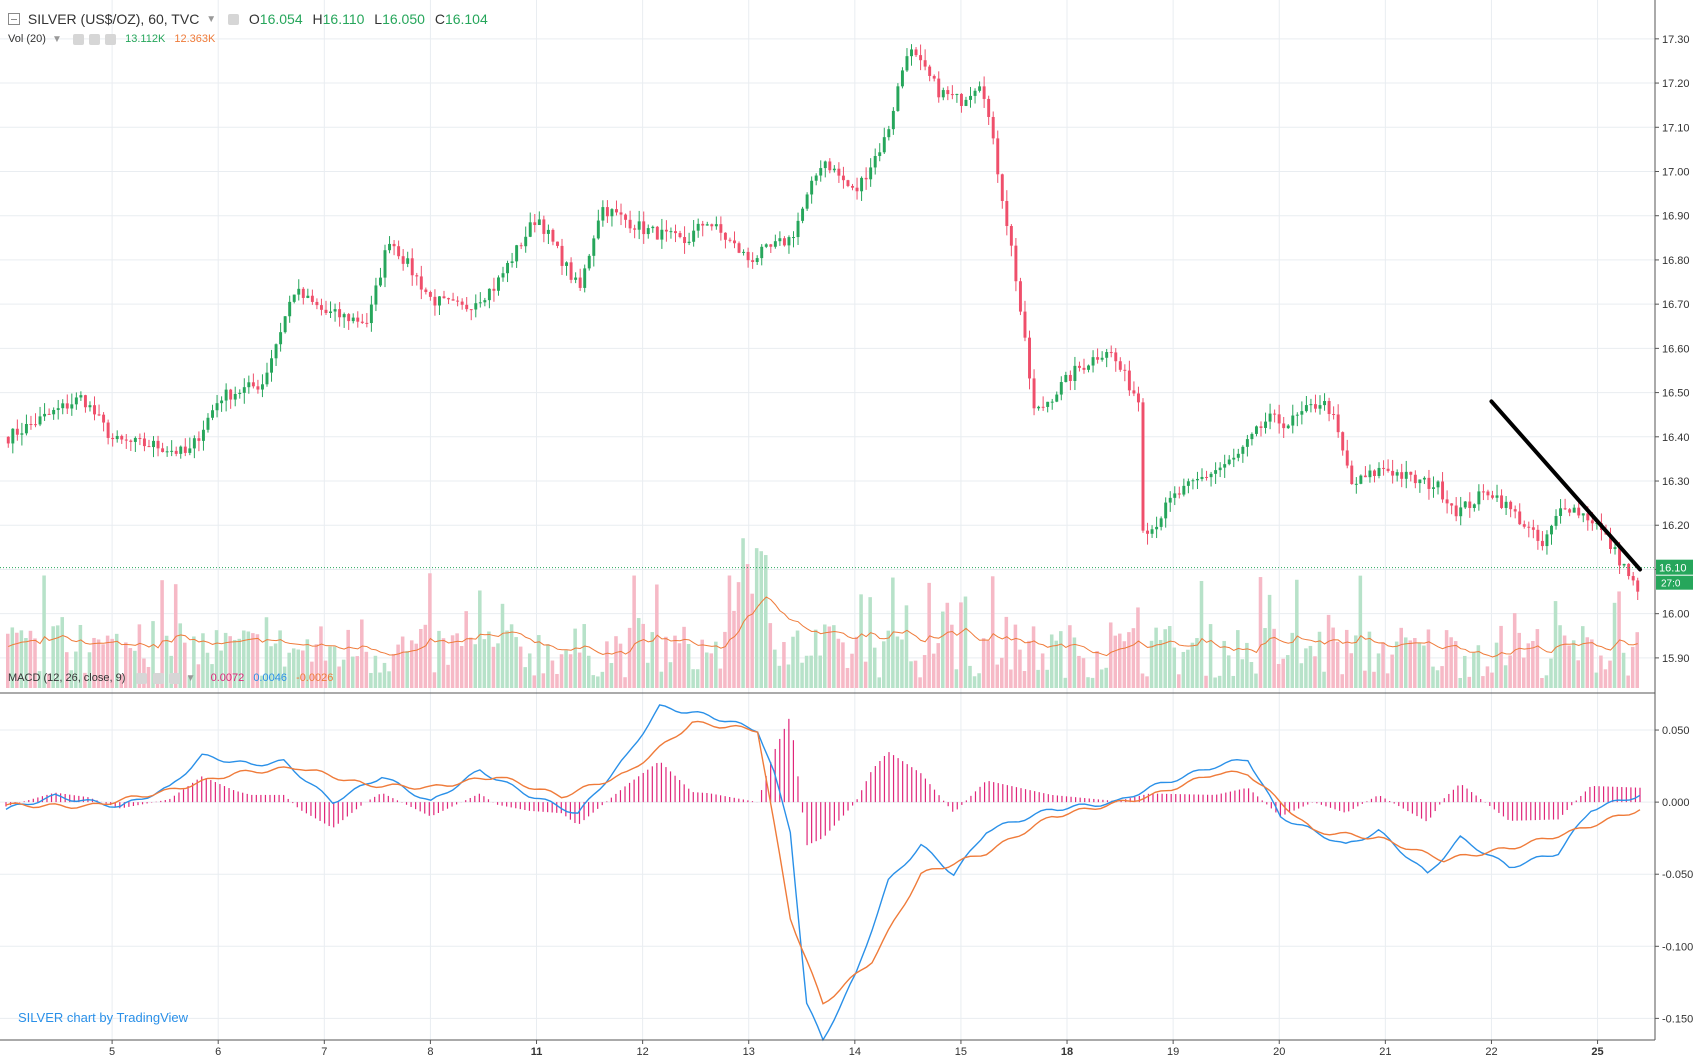 The height and width of the screenshot is (1057, 1693). What do you see at coordinates (855, 1051) in the screenshot?
I see `x-tick-label: 14` at bounding box center [855, 1051].